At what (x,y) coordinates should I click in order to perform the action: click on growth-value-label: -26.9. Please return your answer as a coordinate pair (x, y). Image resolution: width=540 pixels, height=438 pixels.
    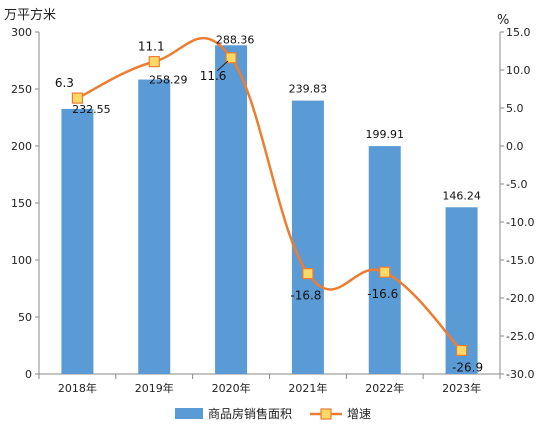
    Looking at the image, I should click on (467, 367).